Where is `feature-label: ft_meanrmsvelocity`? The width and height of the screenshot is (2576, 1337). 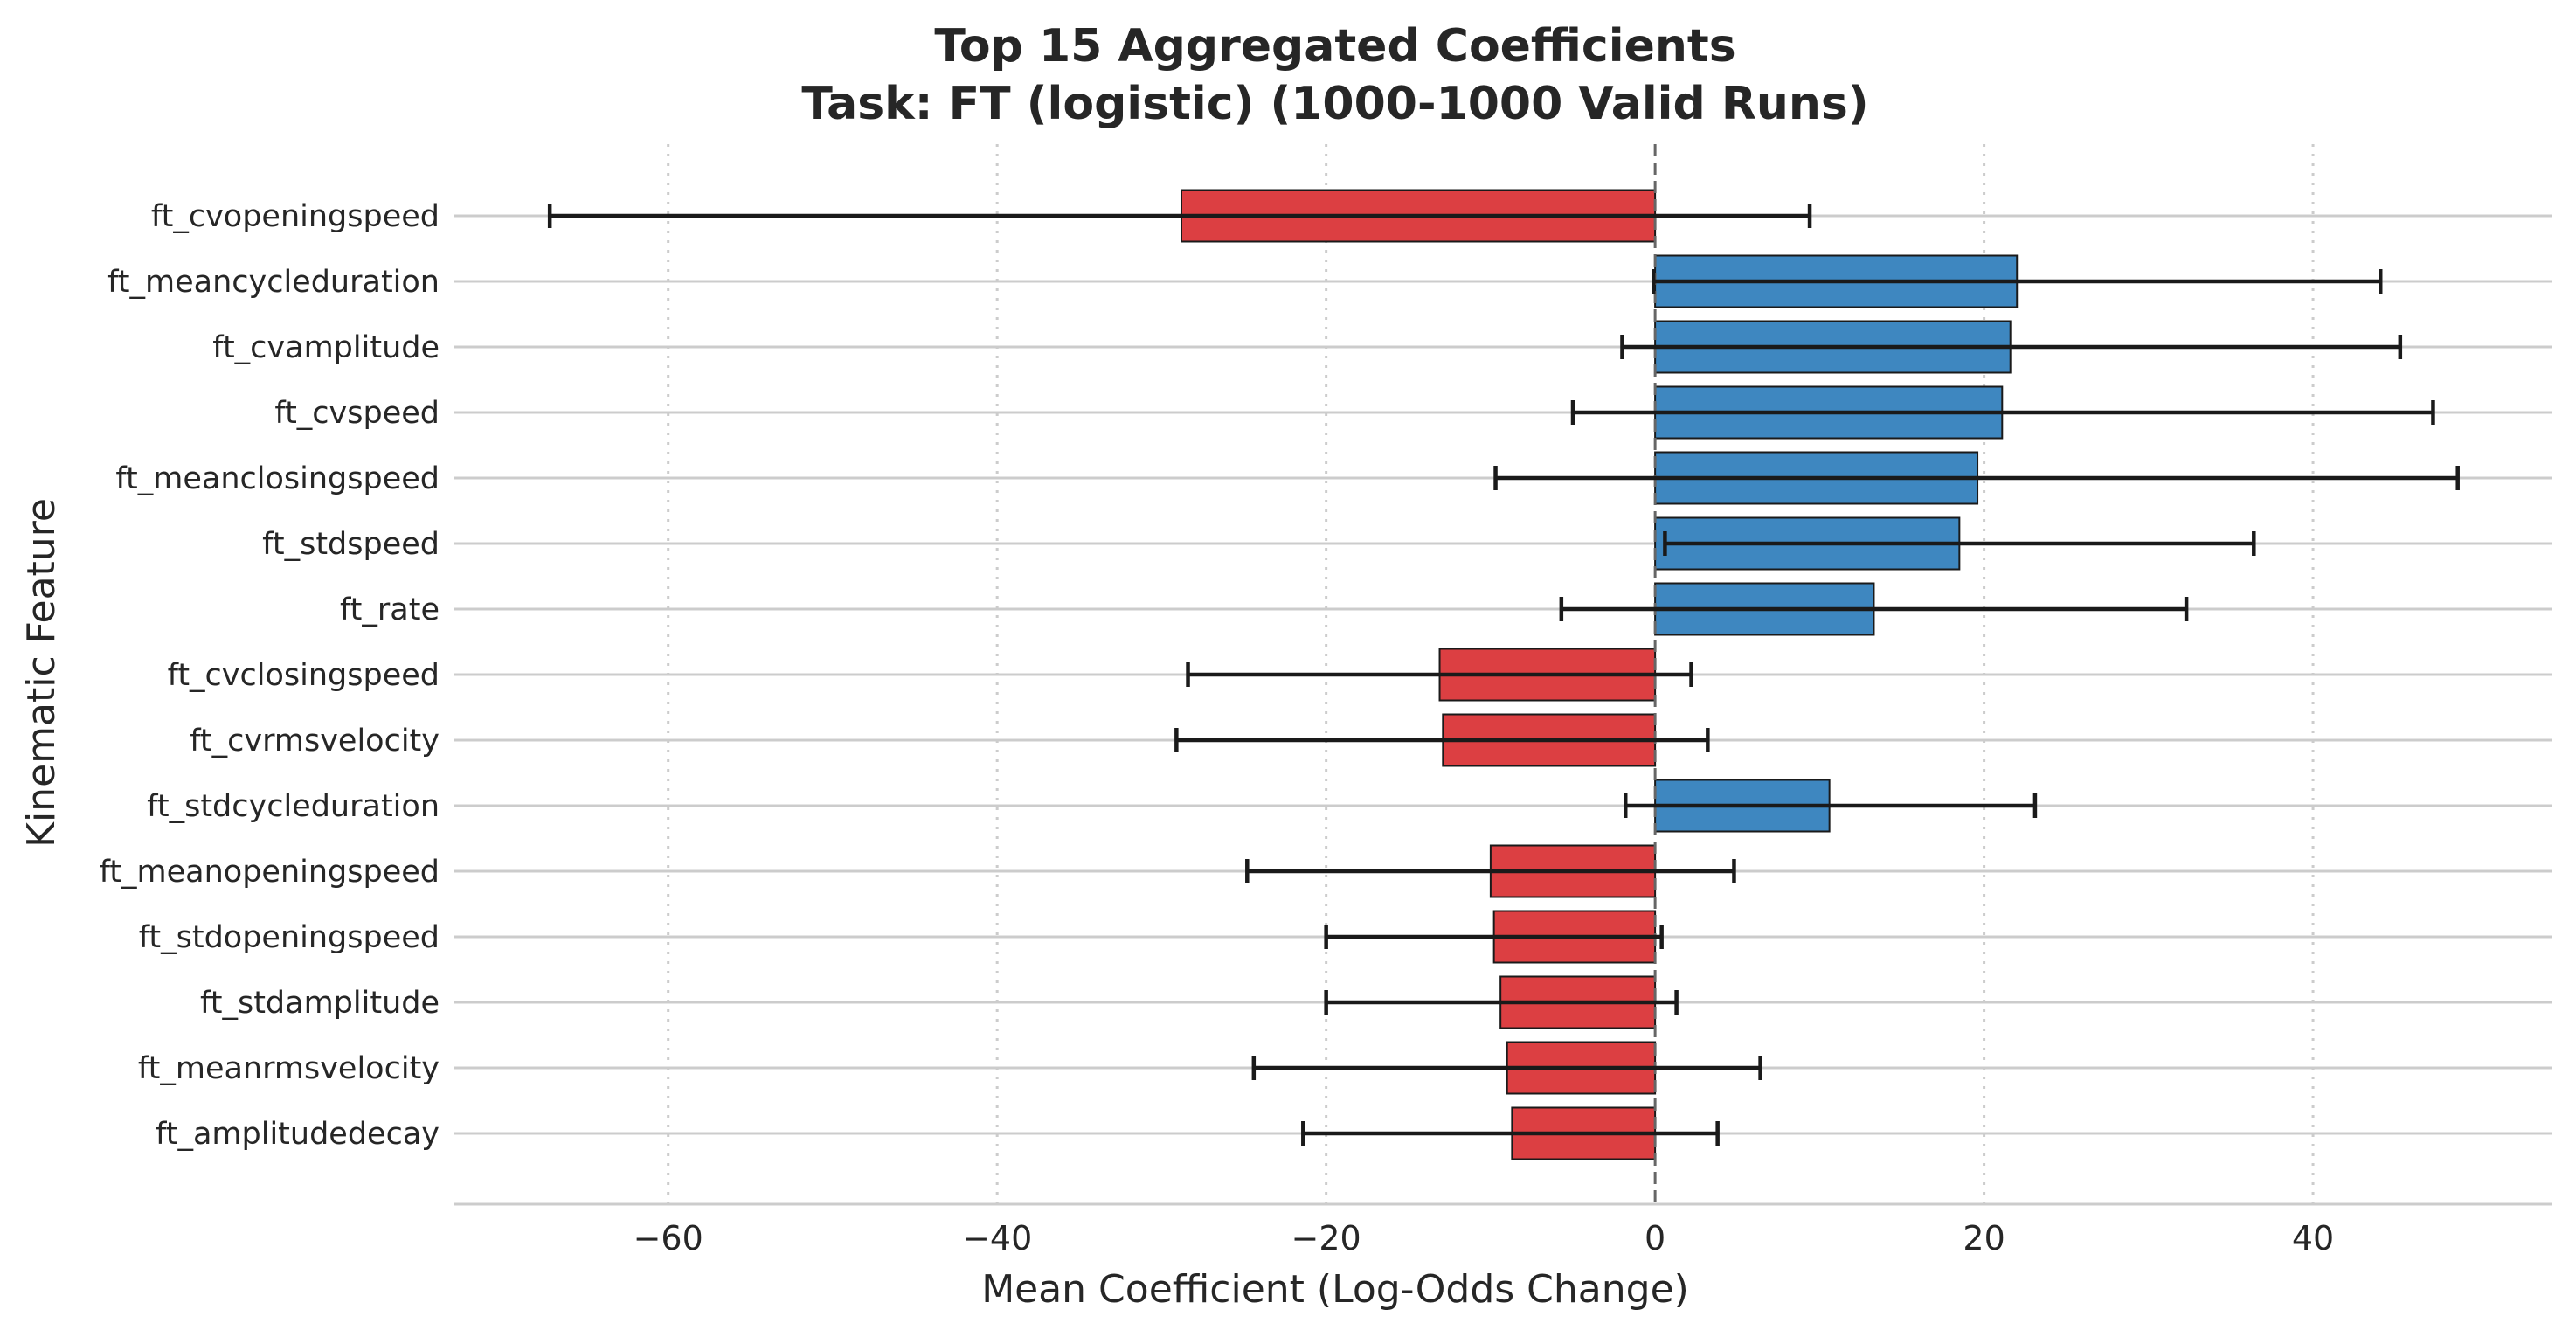
feature-label: ft_meanrmsvelocity is located at coordinates (289, 1068).